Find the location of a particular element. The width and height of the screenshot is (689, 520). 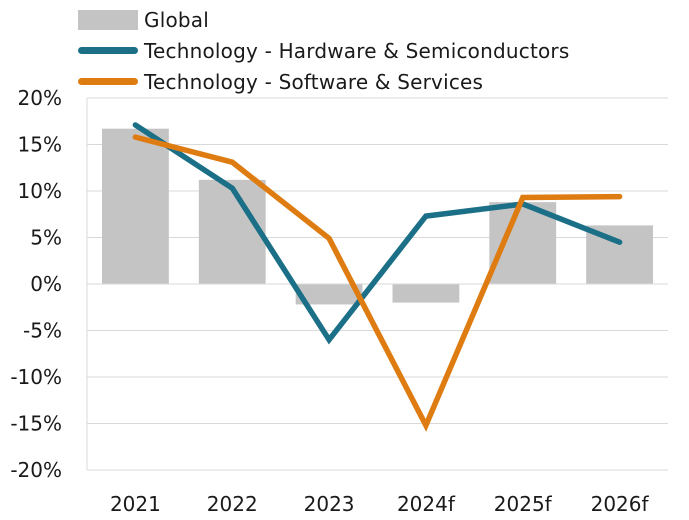

y-tick-label: -5% is located at coordinates (42, 331).